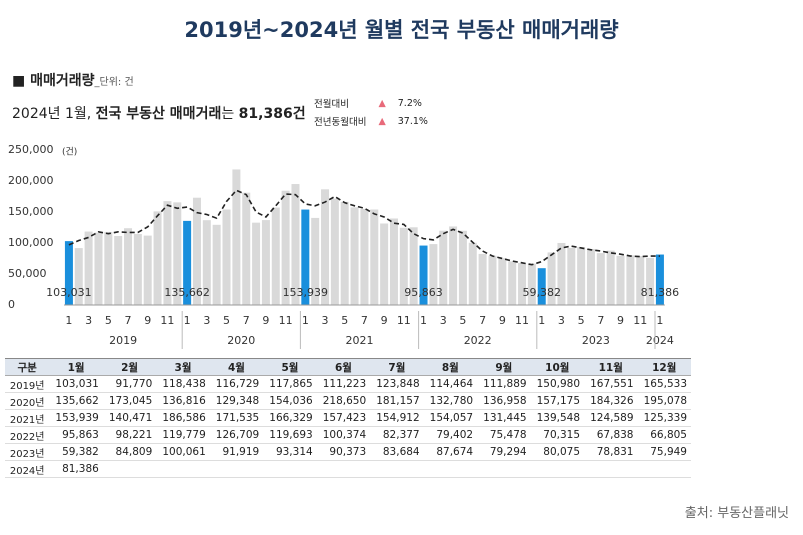 The image size is (803, 535). I want to click on table-cell: 154,912, so click(397, 418).